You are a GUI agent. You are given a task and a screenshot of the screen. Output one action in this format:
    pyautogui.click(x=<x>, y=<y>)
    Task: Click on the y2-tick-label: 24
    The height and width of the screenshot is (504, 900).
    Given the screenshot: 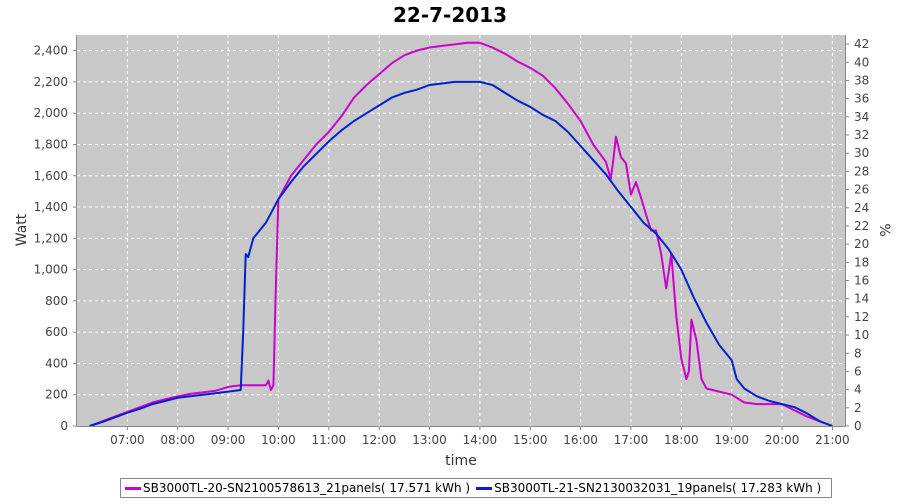 What is the action you would take?
    pyautogui.click(x=861, y=208)
    